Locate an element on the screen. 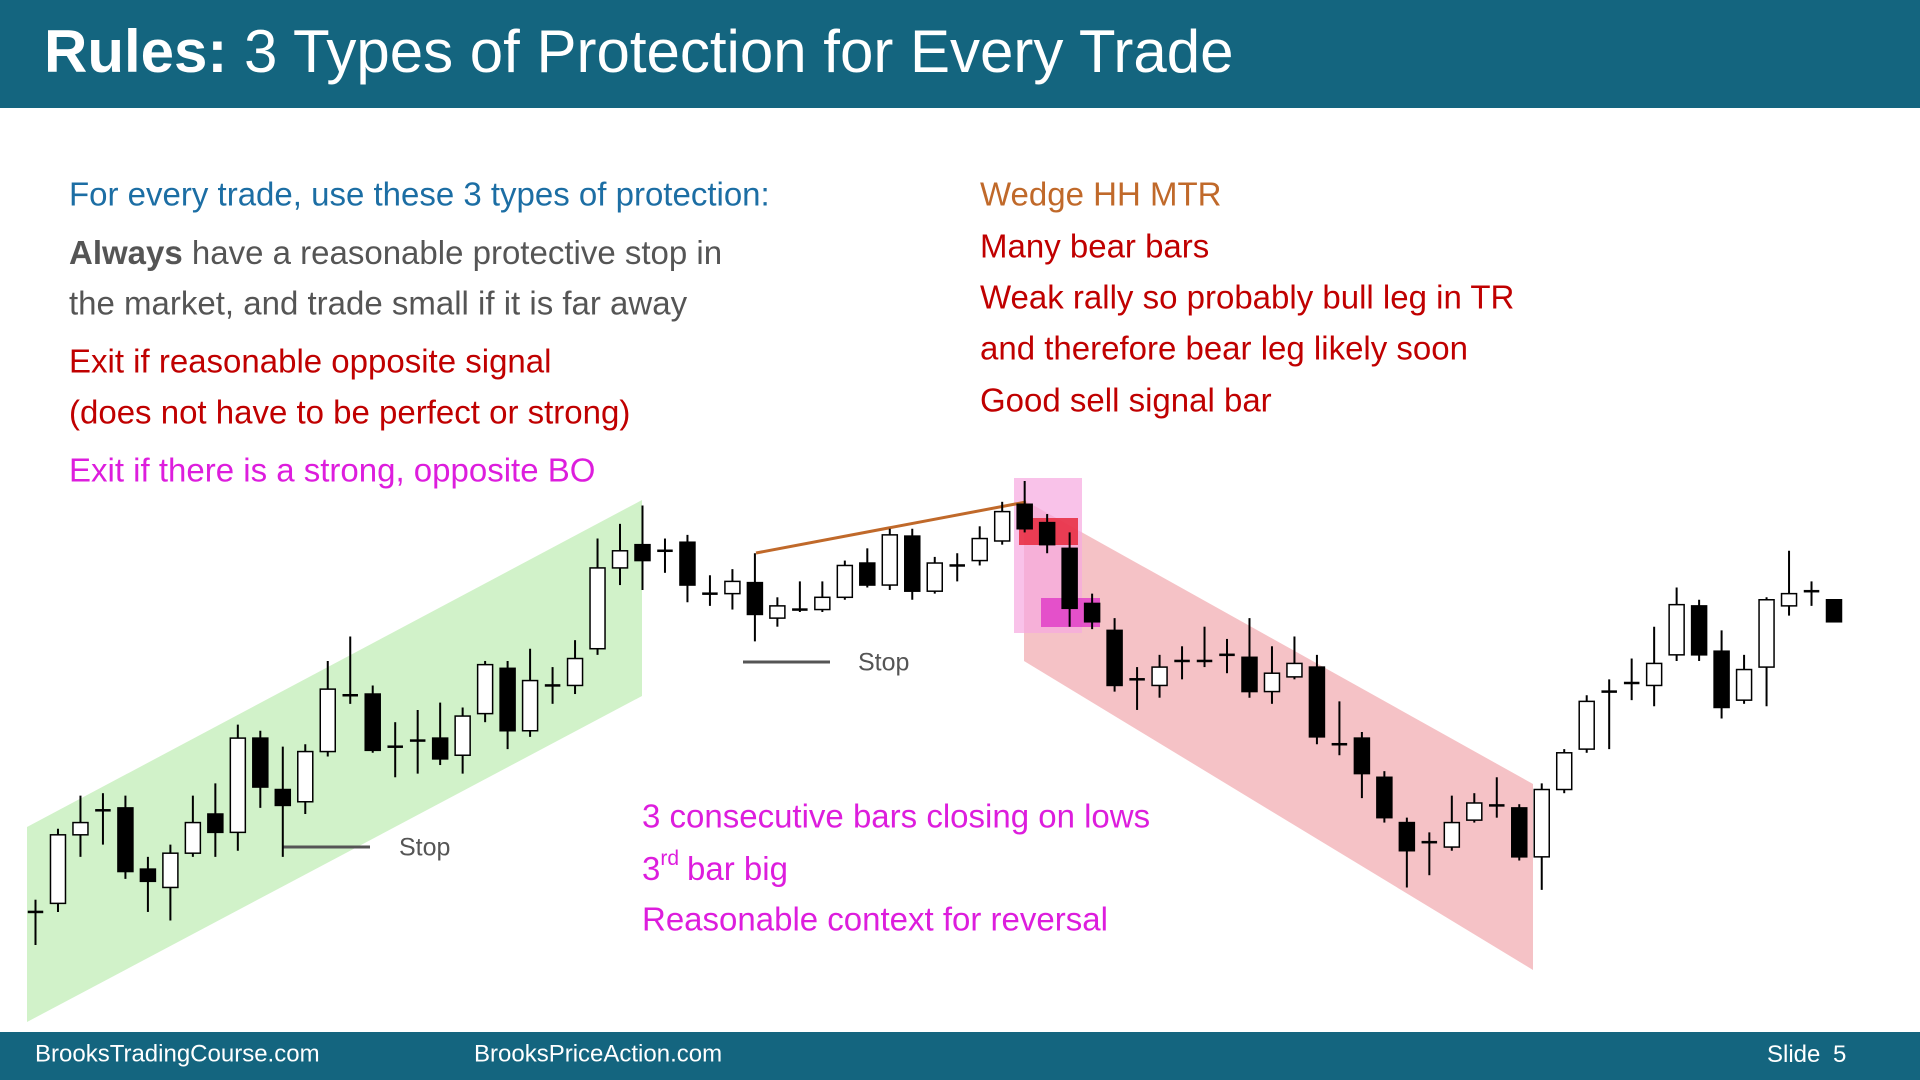  slide-number: Slide 5 is located at coordinates (1806, 1054).